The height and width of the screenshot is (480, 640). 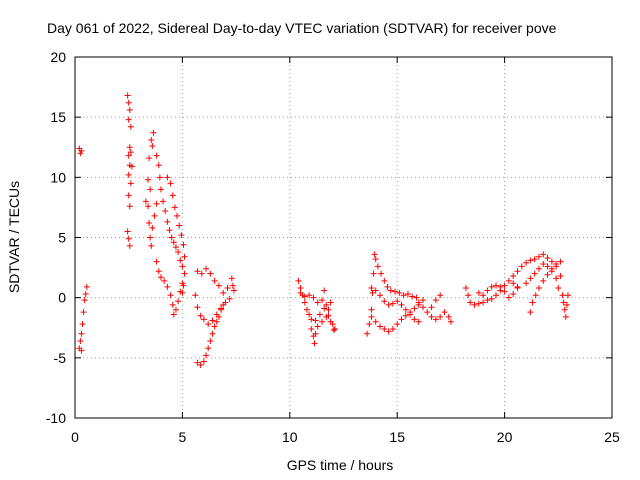 I want to click on x-tick-labels: 0 5 10 15 20 25, so click(x=345, y=437).